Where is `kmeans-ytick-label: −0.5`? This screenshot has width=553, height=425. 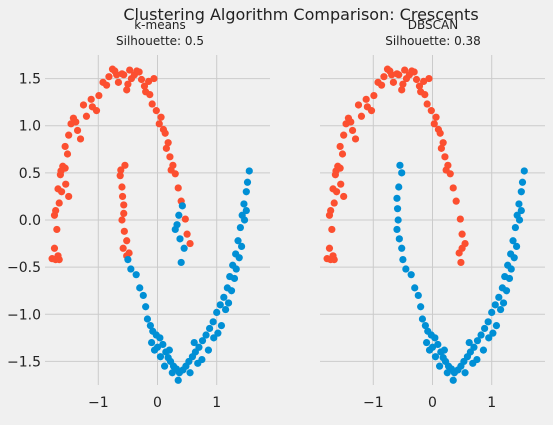 kmeans-ytick-label: −0.5 is located at coordinates (24, 268).